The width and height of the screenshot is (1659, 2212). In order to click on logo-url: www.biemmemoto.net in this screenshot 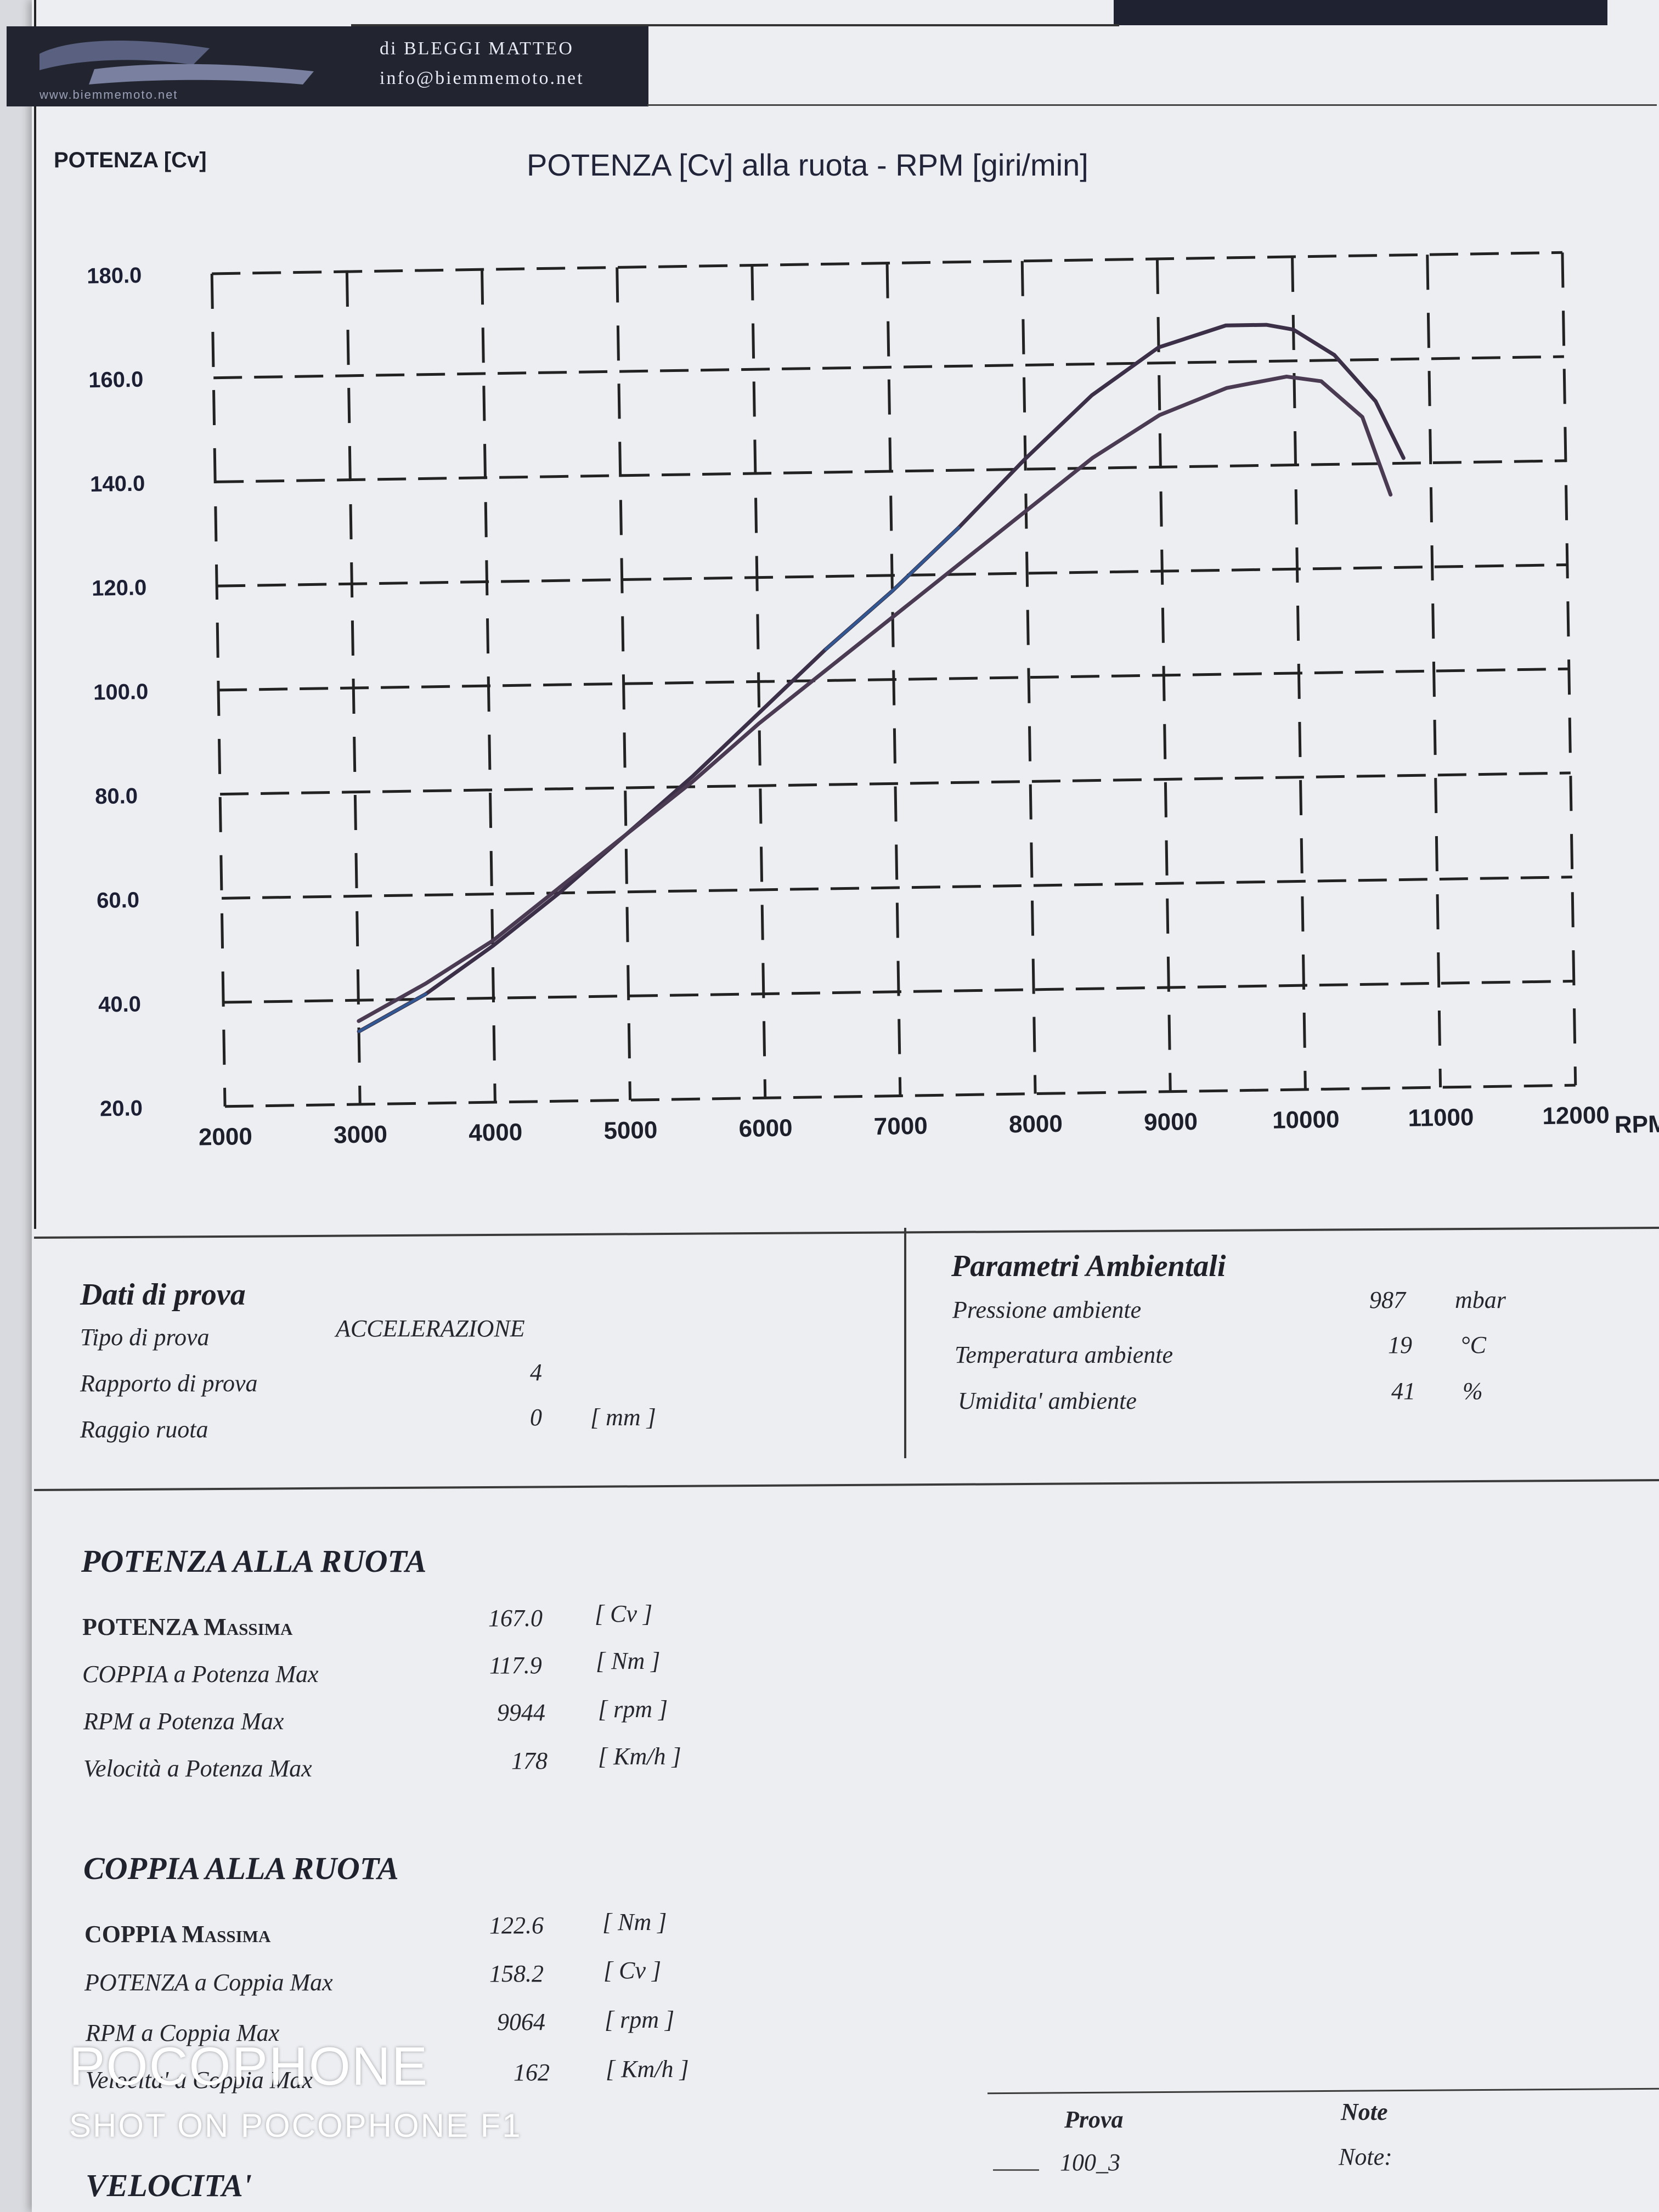, I will do `click(109, 94)`.